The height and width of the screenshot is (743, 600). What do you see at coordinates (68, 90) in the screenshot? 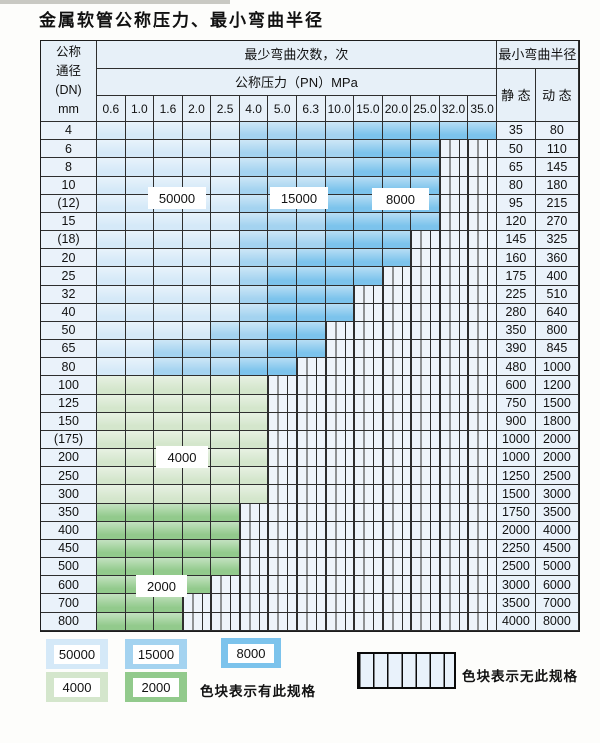
I see `dn-header-line: (DN)` at bounding box center [68, 90].